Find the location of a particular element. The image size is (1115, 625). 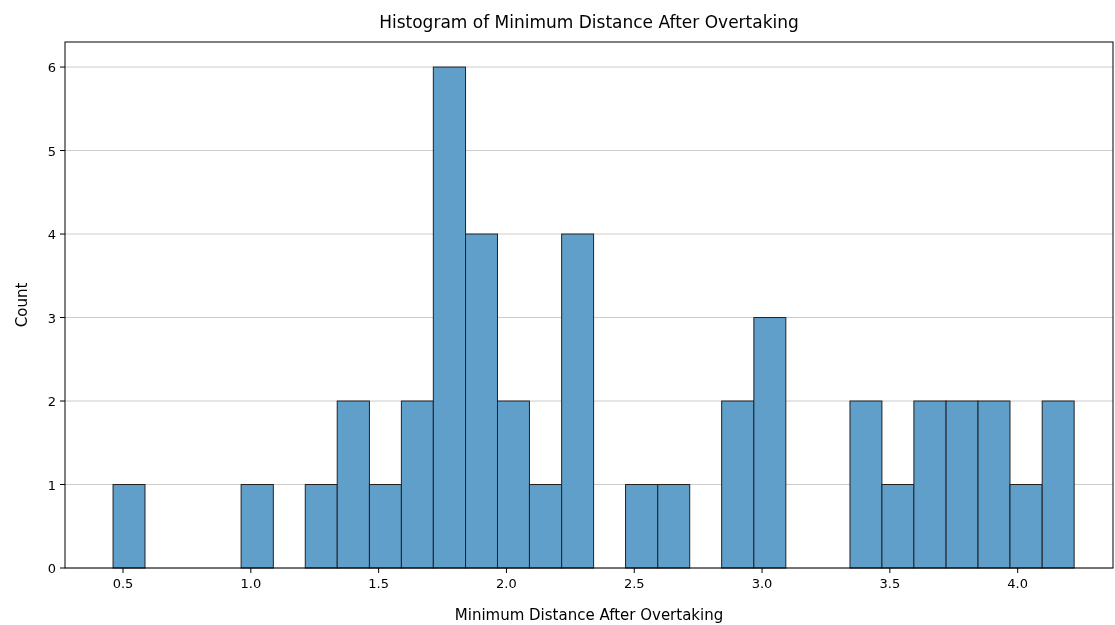

y-tick-label: 5 is located at coordinates (51, 151).